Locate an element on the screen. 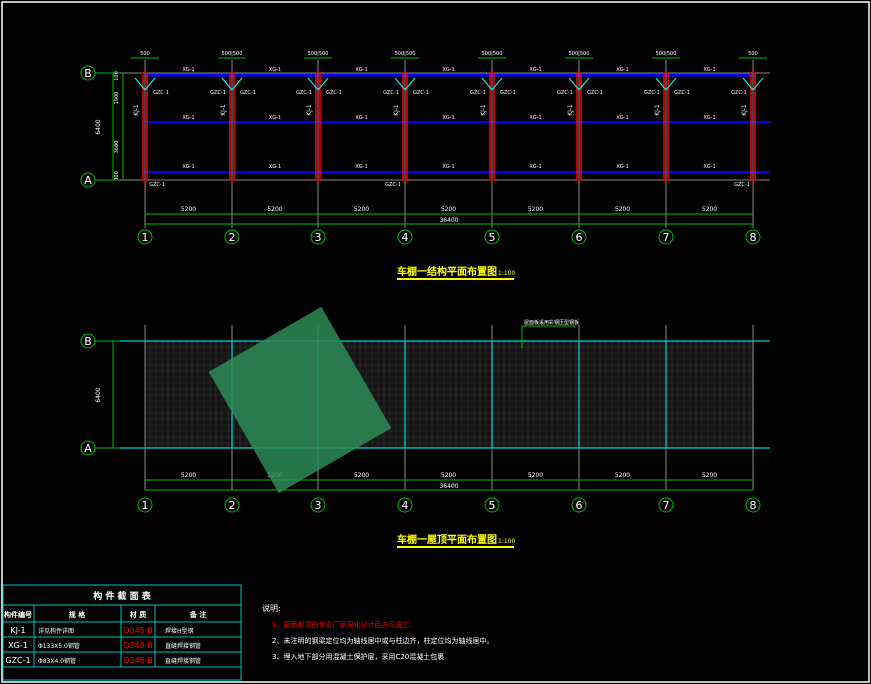 The image size is (871, 684). axis-label: 1 is located at coordinates (145, 505).